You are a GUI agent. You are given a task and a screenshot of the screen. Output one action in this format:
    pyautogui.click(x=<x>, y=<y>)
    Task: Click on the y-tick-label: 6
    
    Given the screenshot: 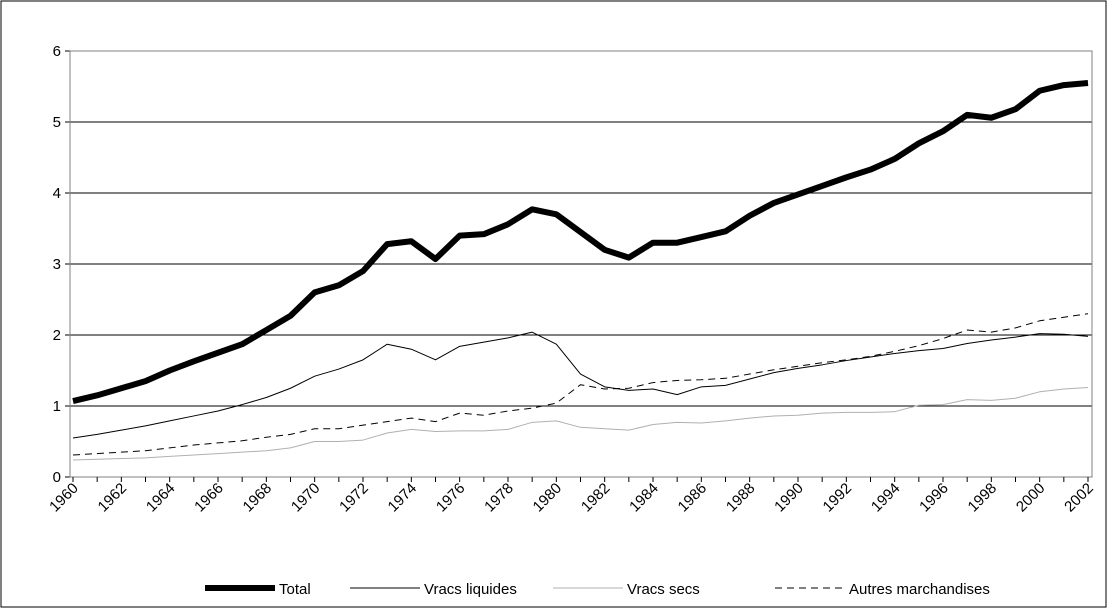 What is the action you would take?
    pyautogui.click(x=57, y=51)
    